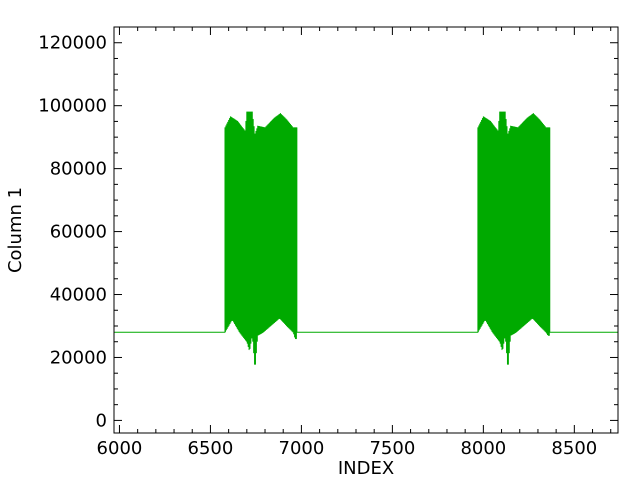  Describe the element at coordinates (366, 468) in the screenshot. I see `x-axis-title: INDEX` at that location.